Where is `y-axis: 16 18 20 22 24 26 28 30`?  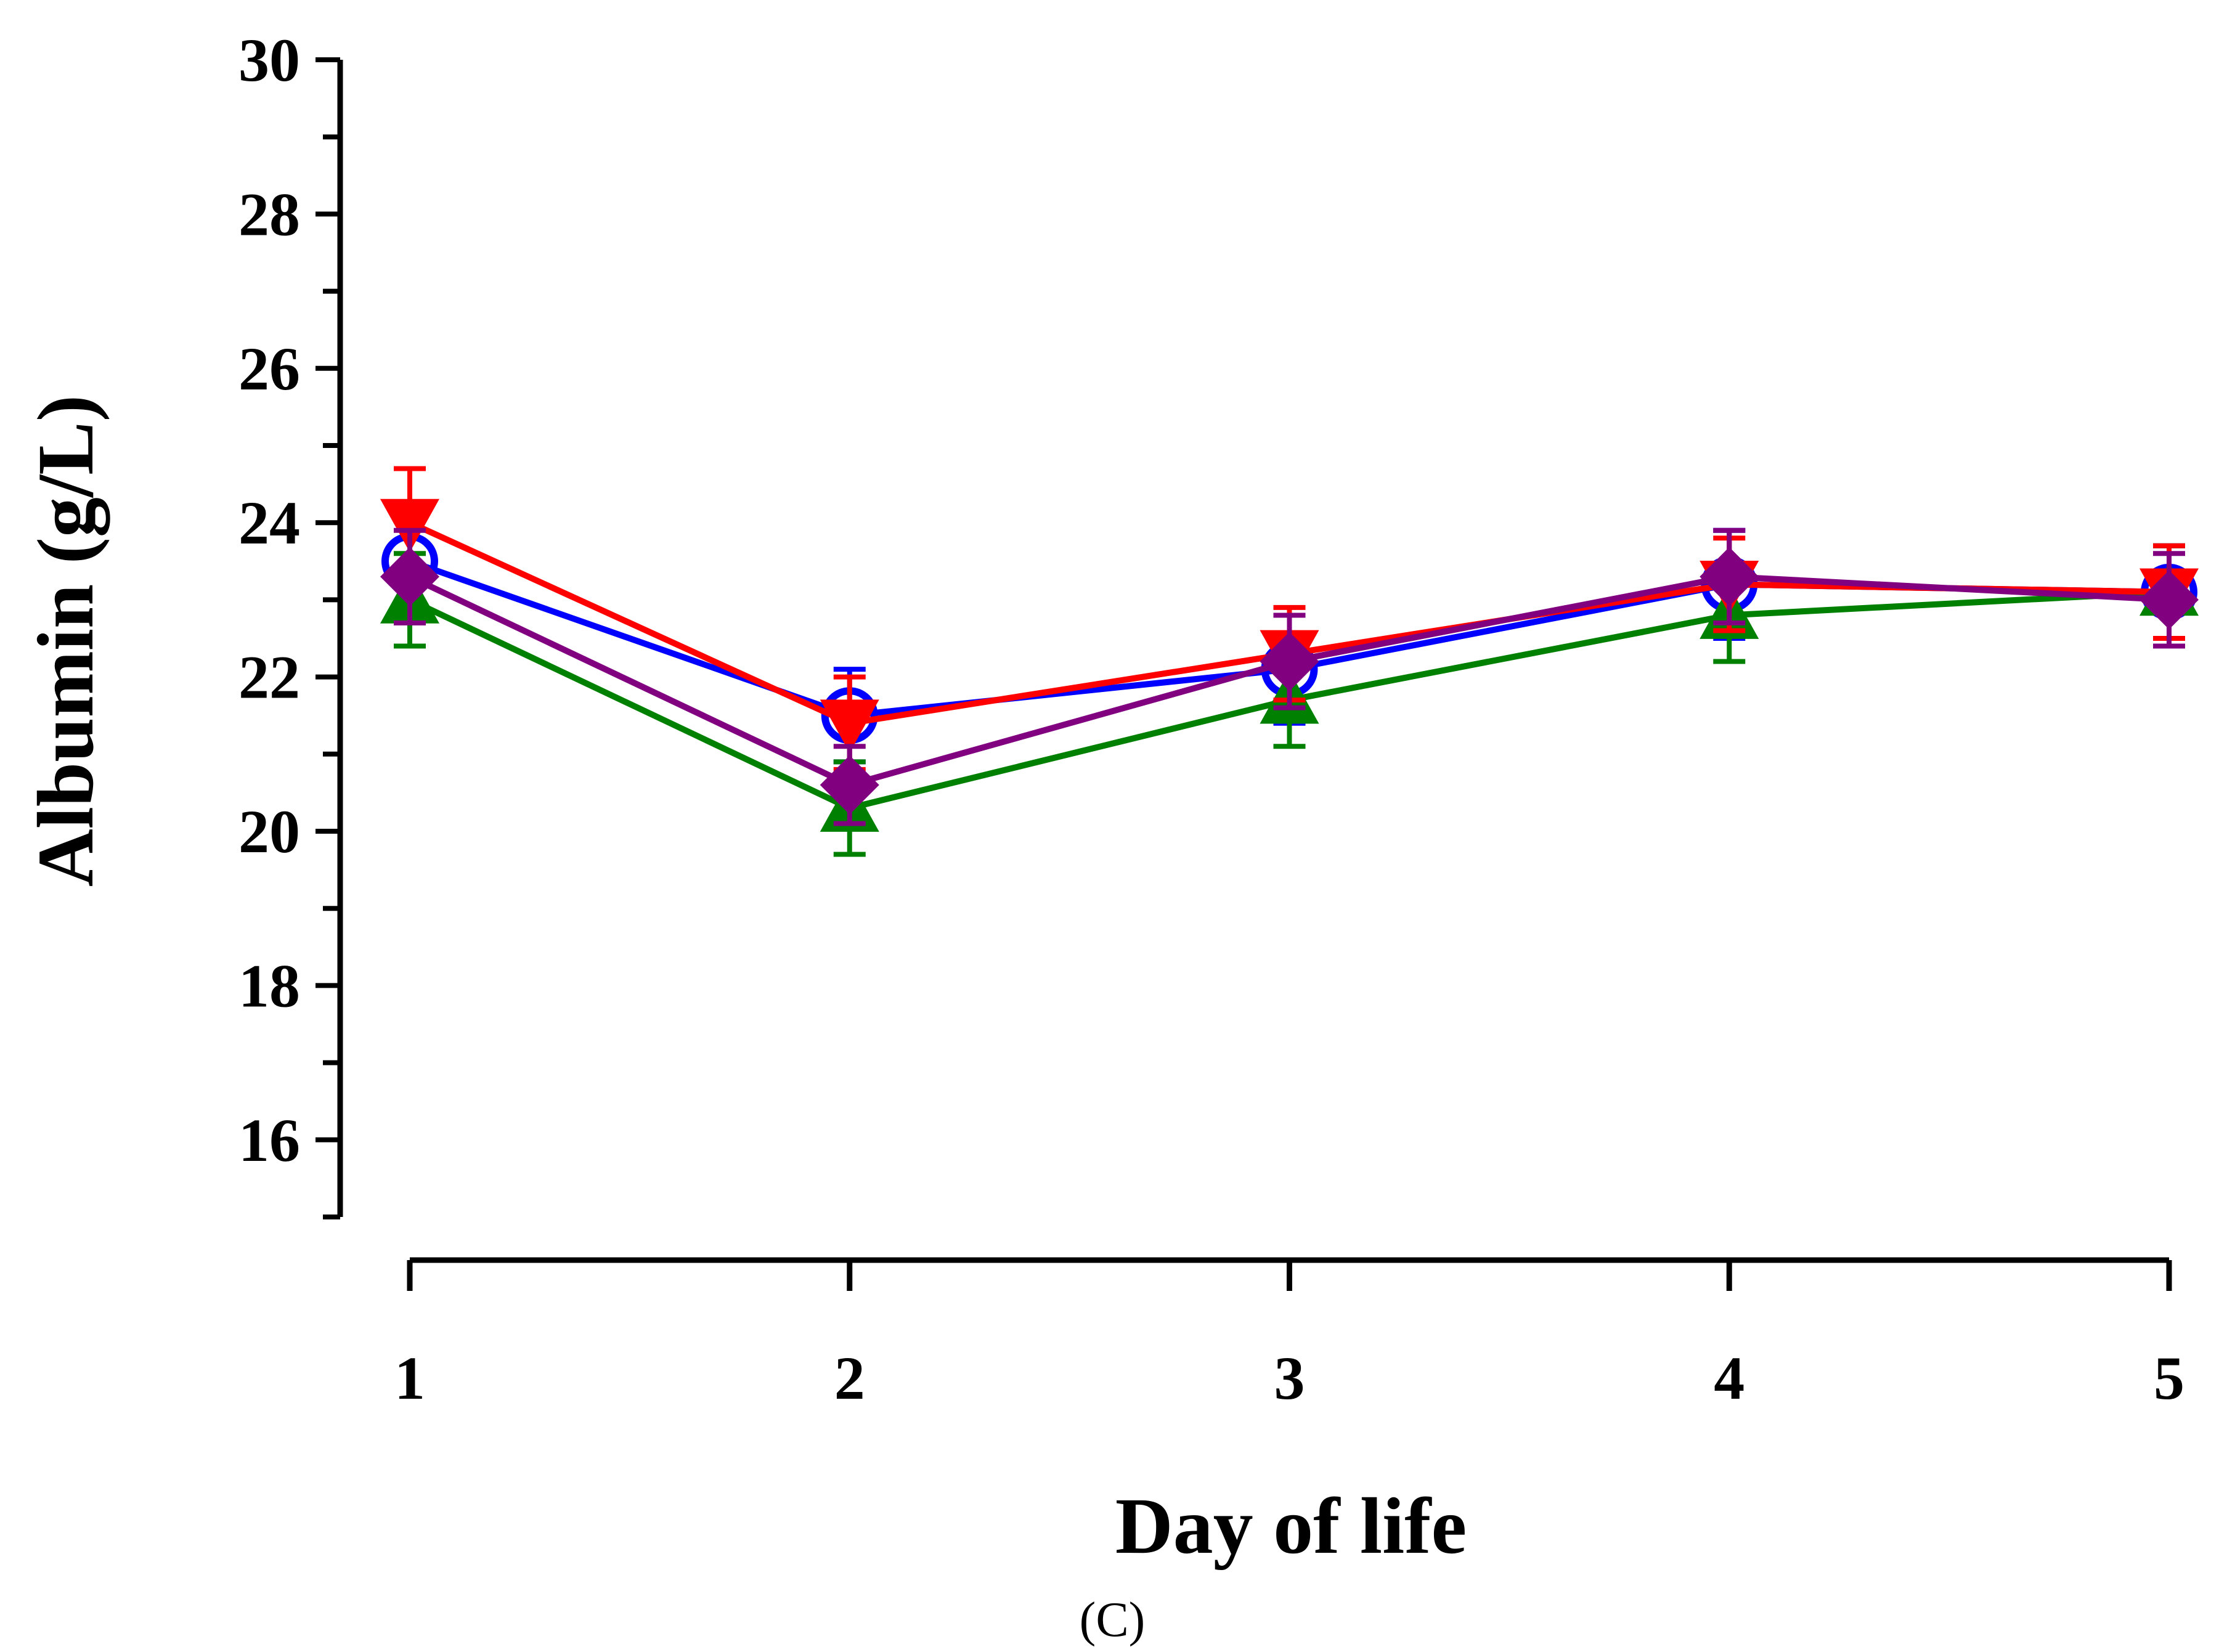
y-axis: 16 18 20 22 24 26 28 30 is located at coordinates (290, 622).